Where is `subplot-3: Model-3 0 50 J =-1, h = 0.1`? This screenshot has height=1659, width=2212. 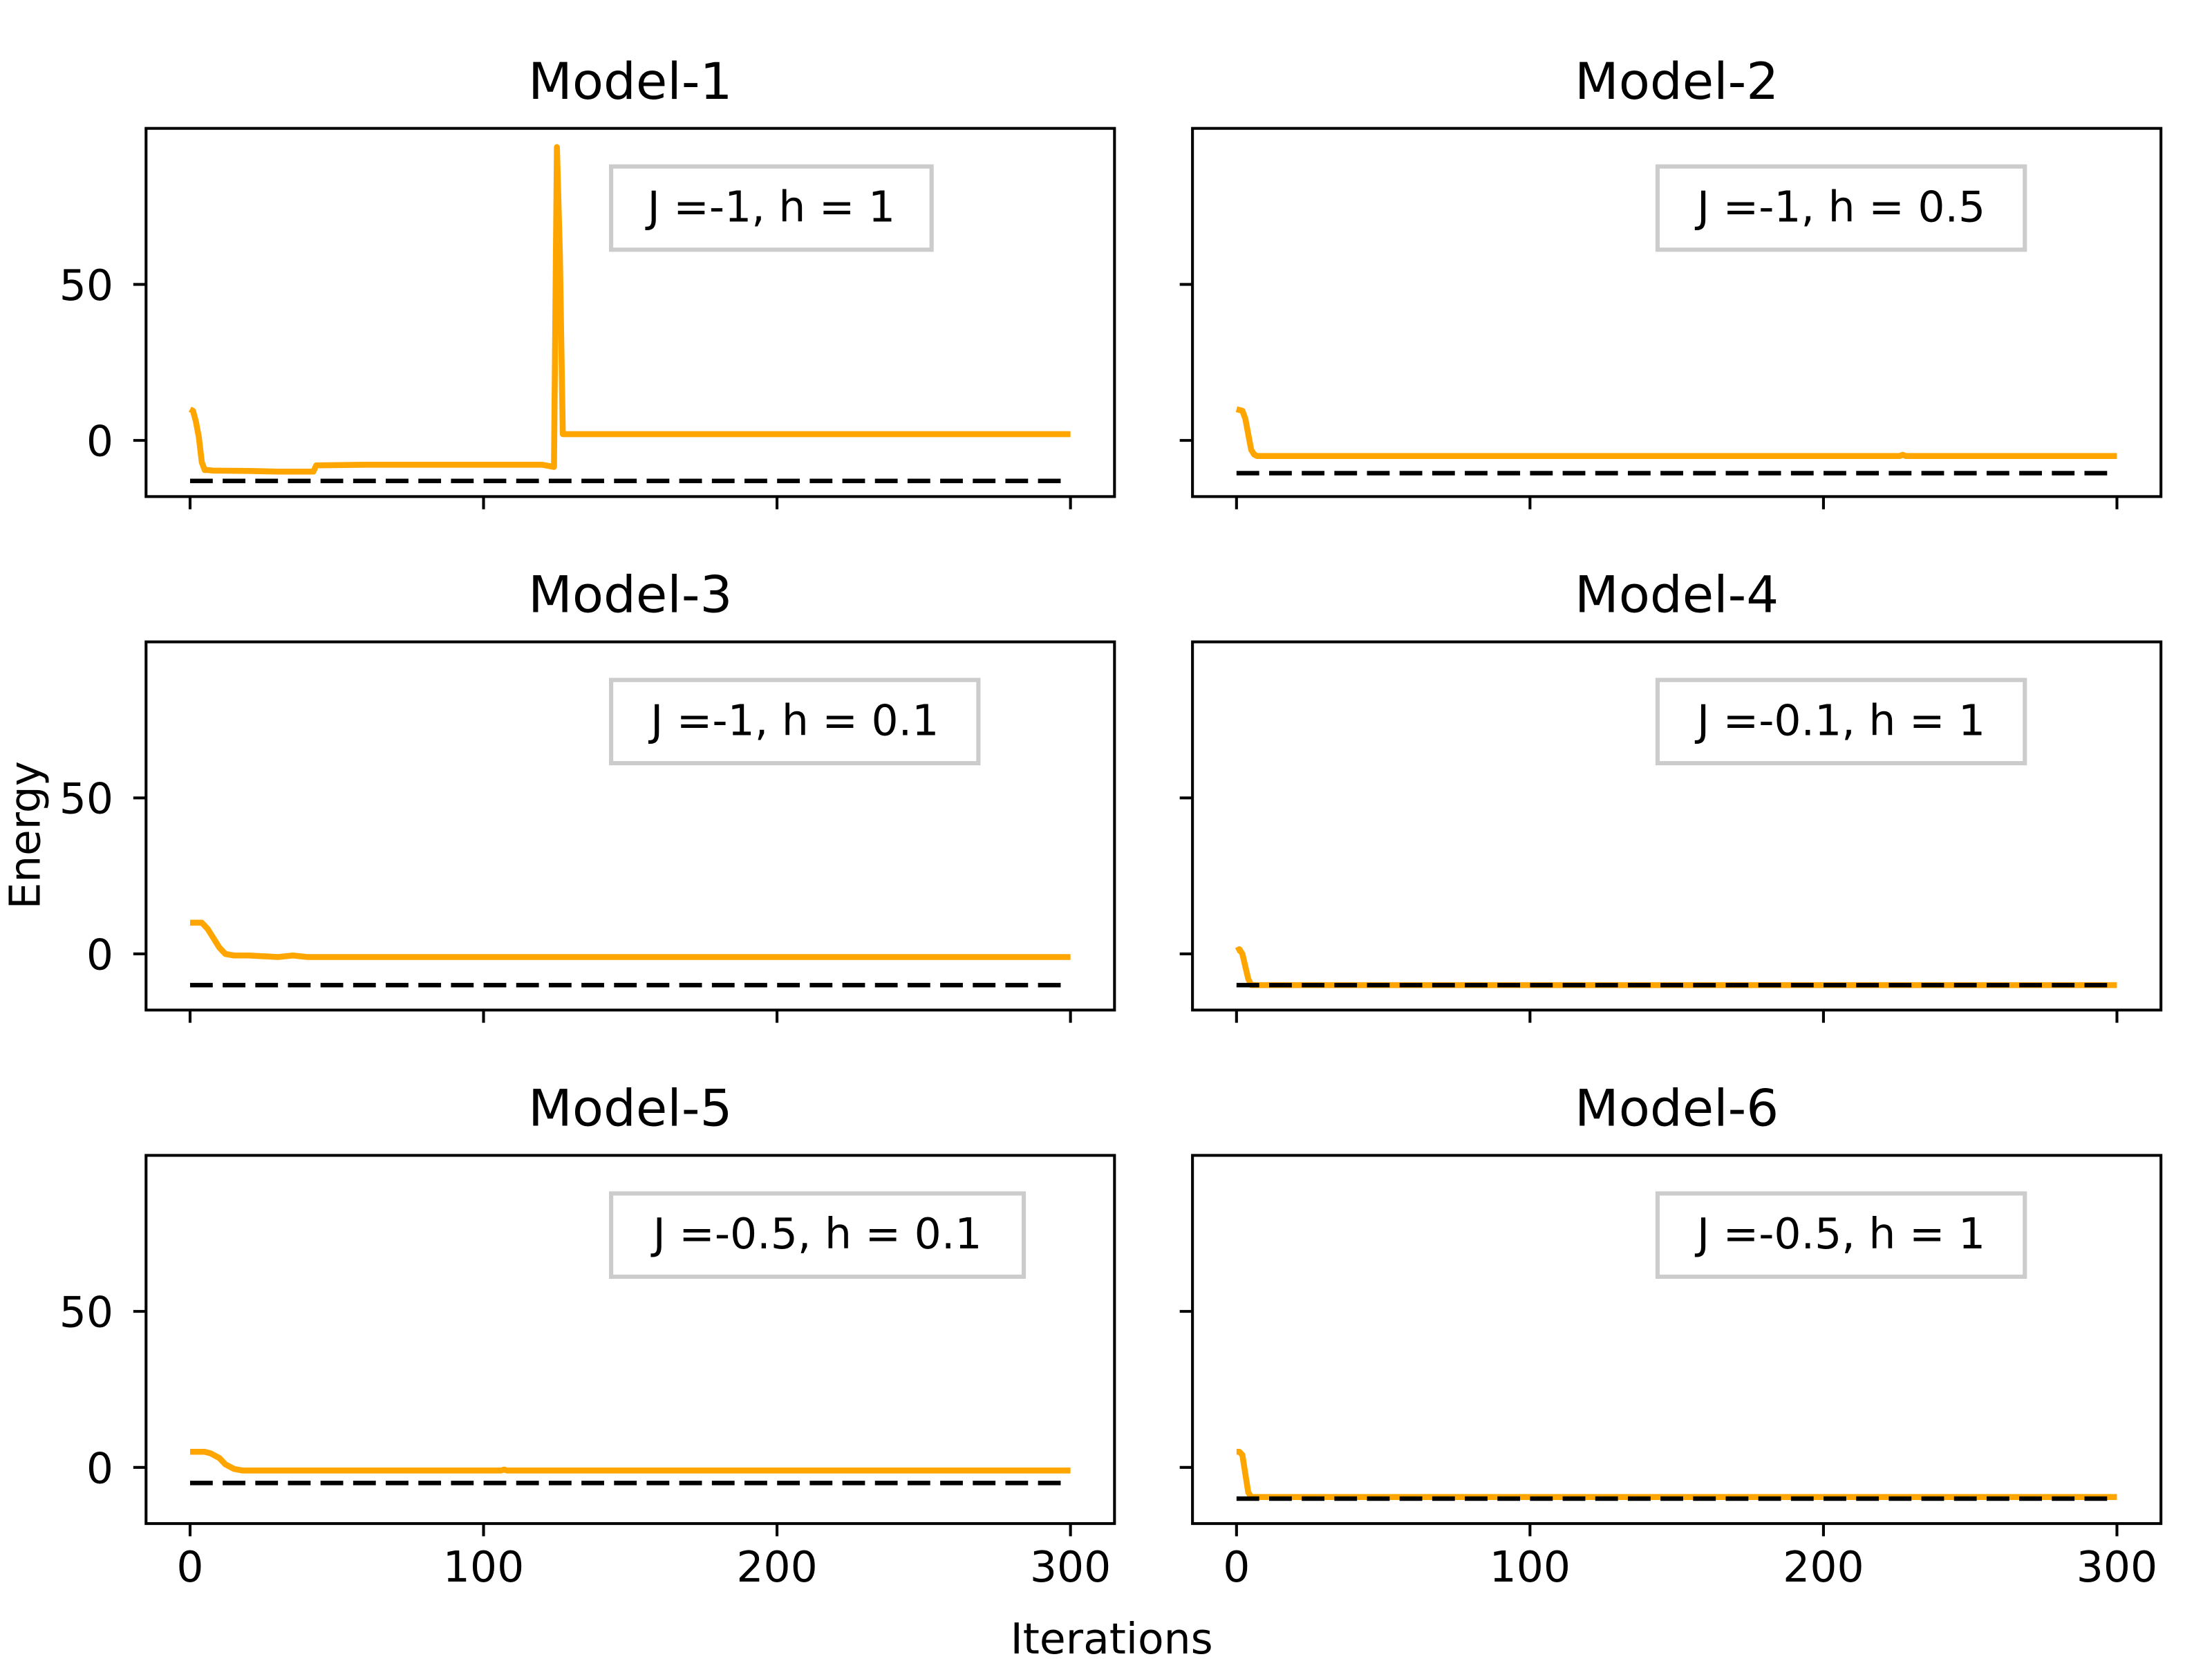 subplot-3: Model-3 0 50 J =-1, h = 0.1 is located at coordinates (588, 794).